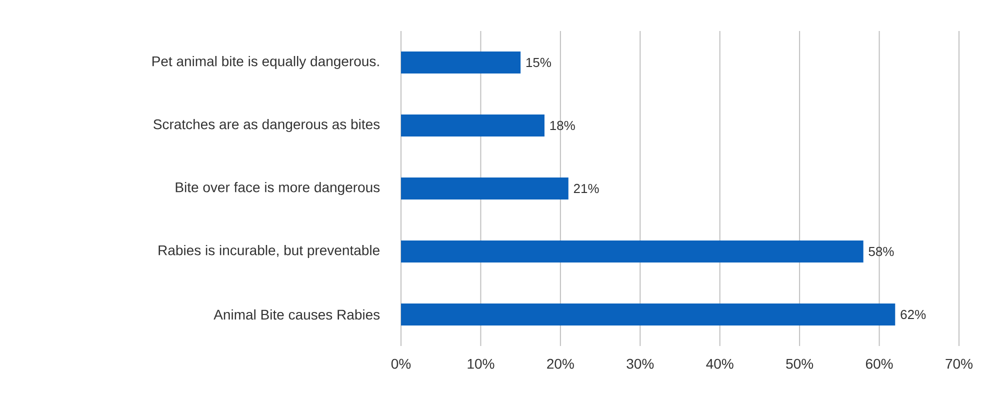 The width and height of the screenshot is (986, 410). I want to click on x-tick-label: 30%, so click(640, 363).